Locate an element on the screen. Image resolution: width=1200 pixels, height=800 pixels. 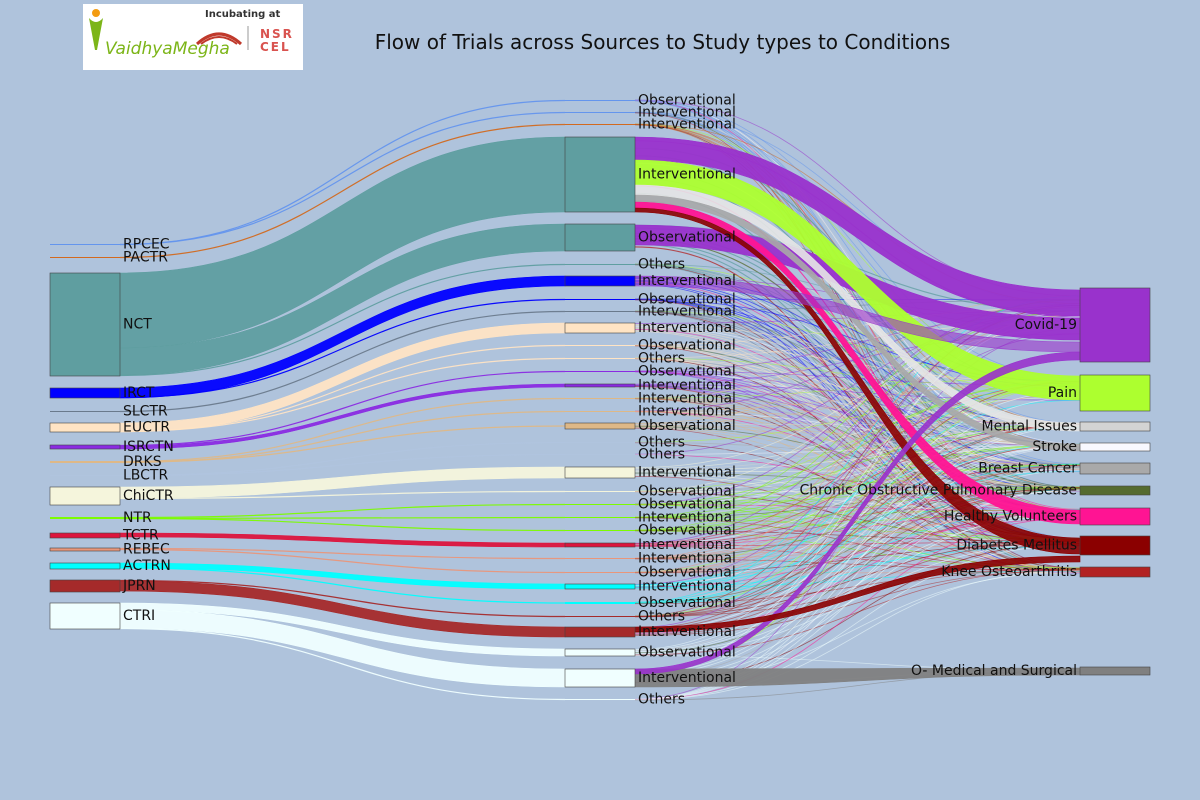
source-node-chictr is located at coordinates (85, 496).